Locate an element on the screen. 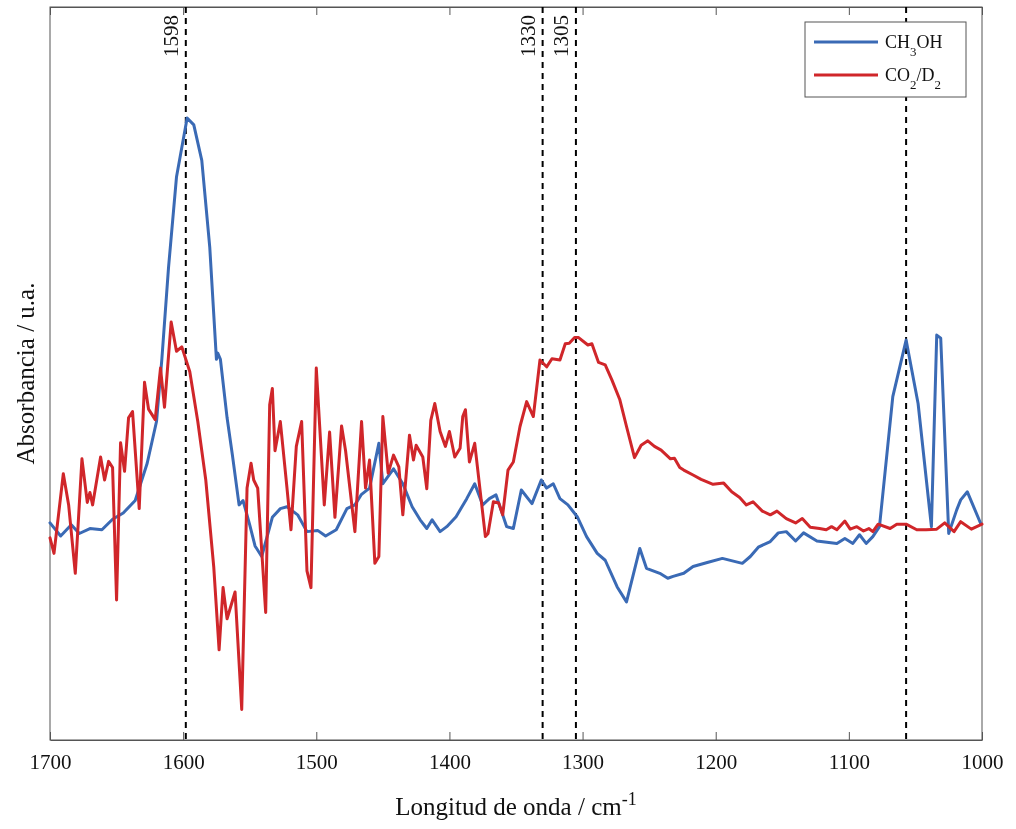  ref-line-label: 1598 is located at coordinates (170, 36).